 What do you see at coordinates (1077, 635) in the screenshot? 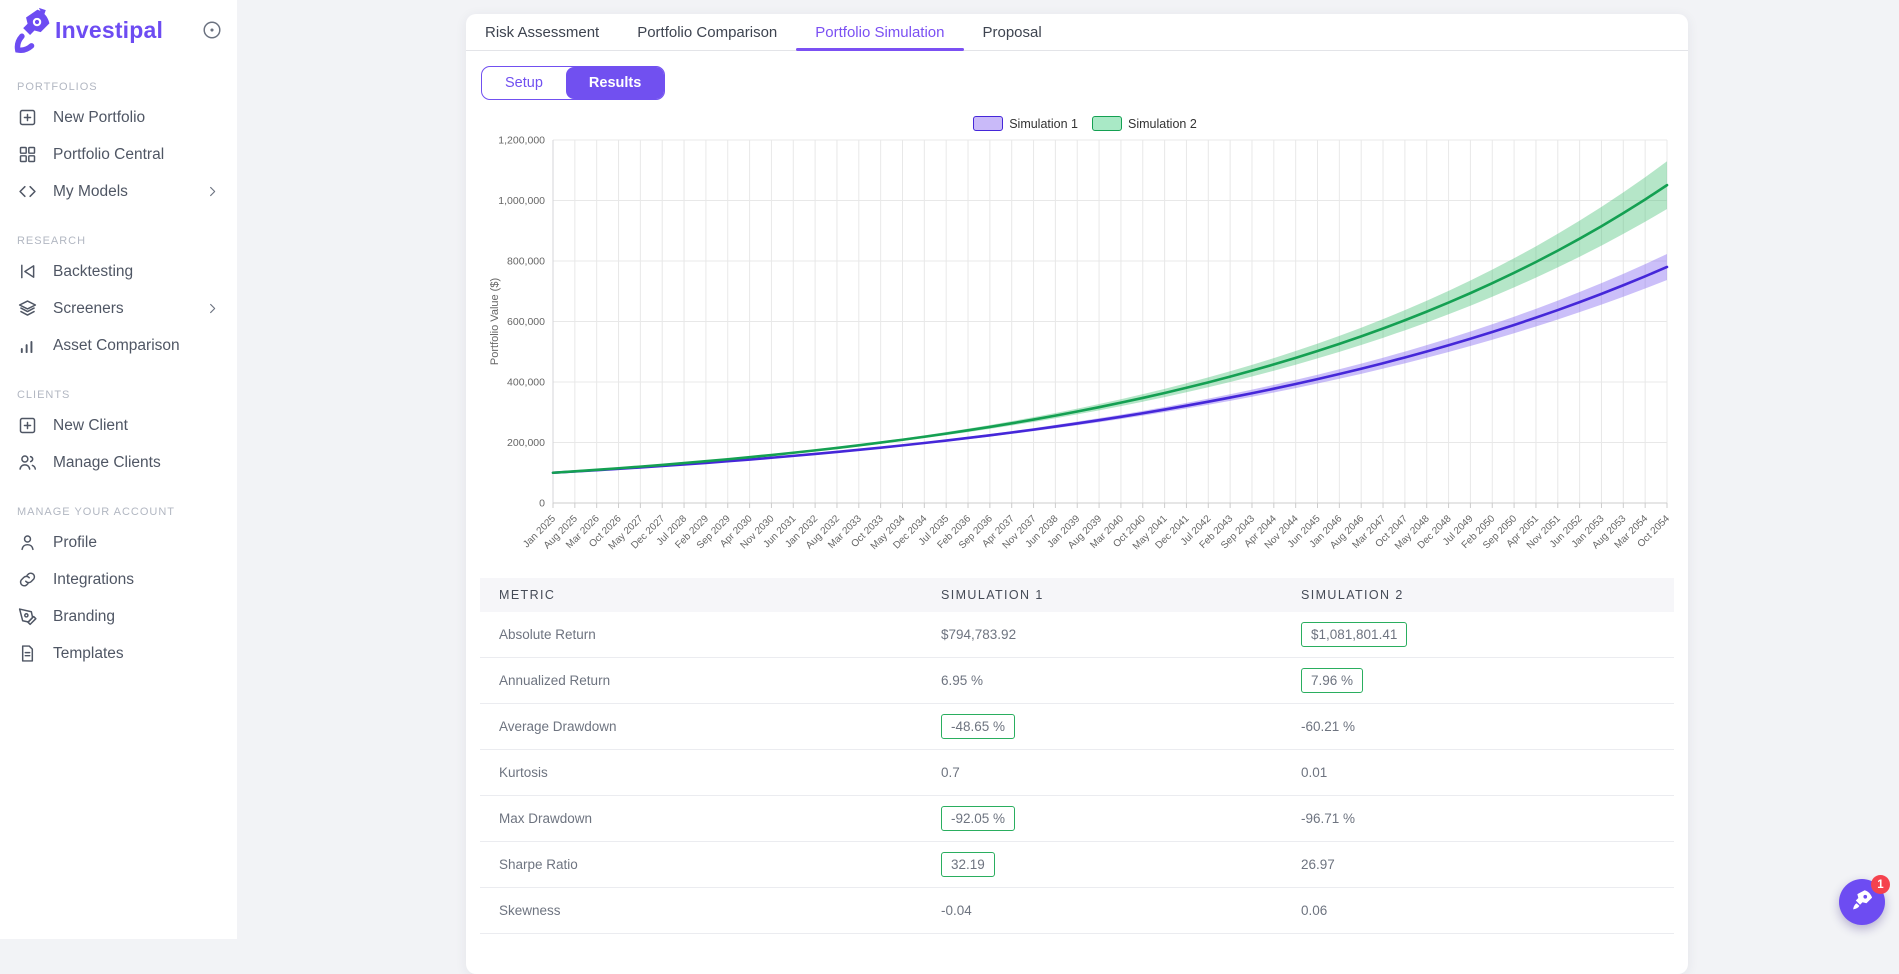
I see `table-row-absolute-return: Absolute Return $794,783.92 $1,081,801.41` at bounding box center [1077, 635].